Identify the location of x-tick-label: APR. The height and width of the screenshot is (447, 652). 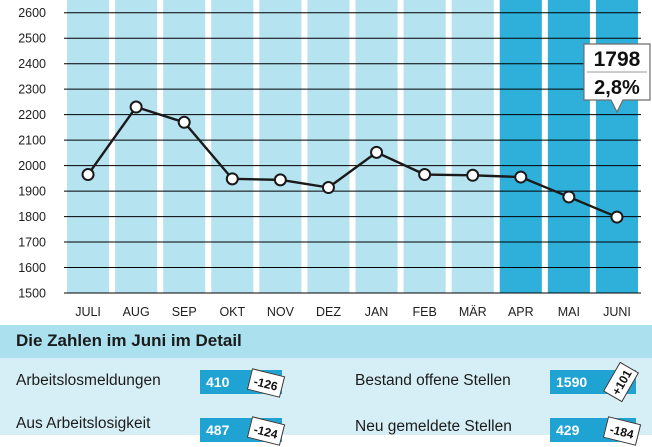
(521, 312).